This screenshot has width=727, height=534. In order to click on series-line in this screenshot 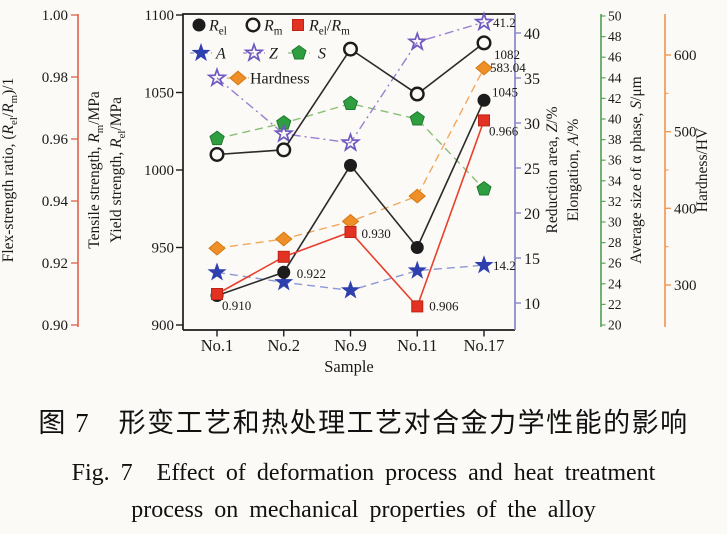, I will do `click(350, 82)`.